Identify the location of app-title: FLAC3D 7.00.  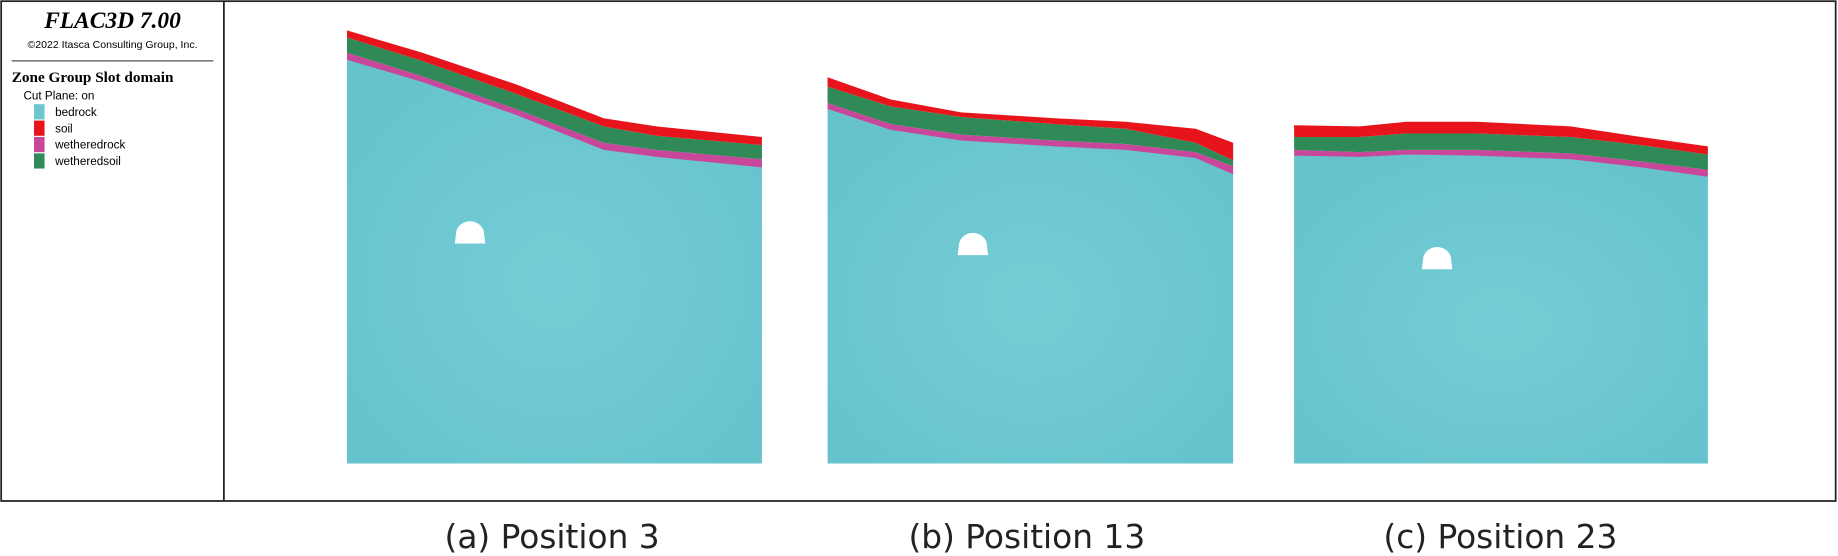
(112, 21).